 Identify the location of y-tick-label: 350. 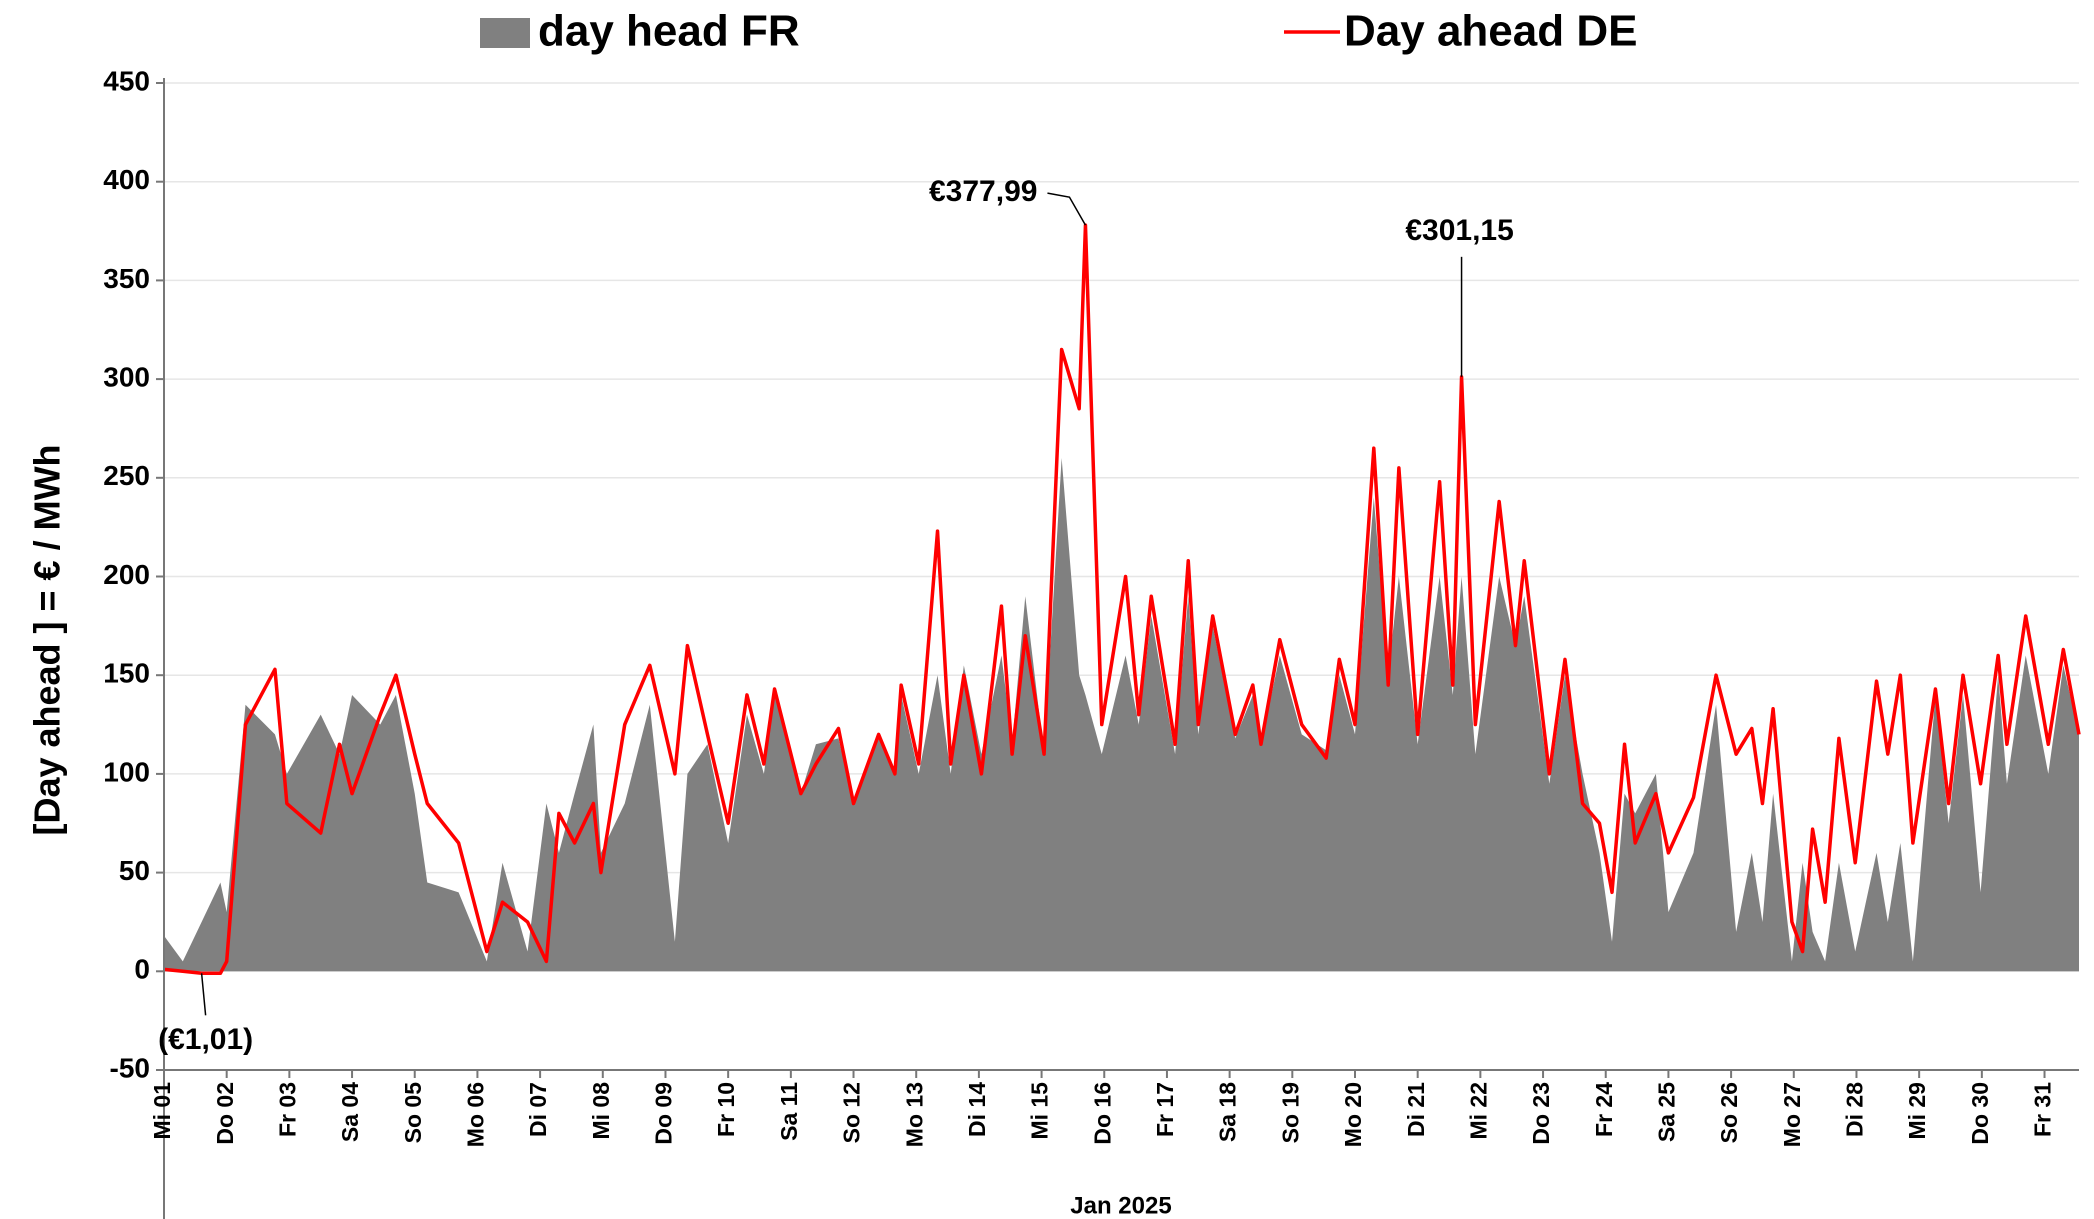
(126, 278).